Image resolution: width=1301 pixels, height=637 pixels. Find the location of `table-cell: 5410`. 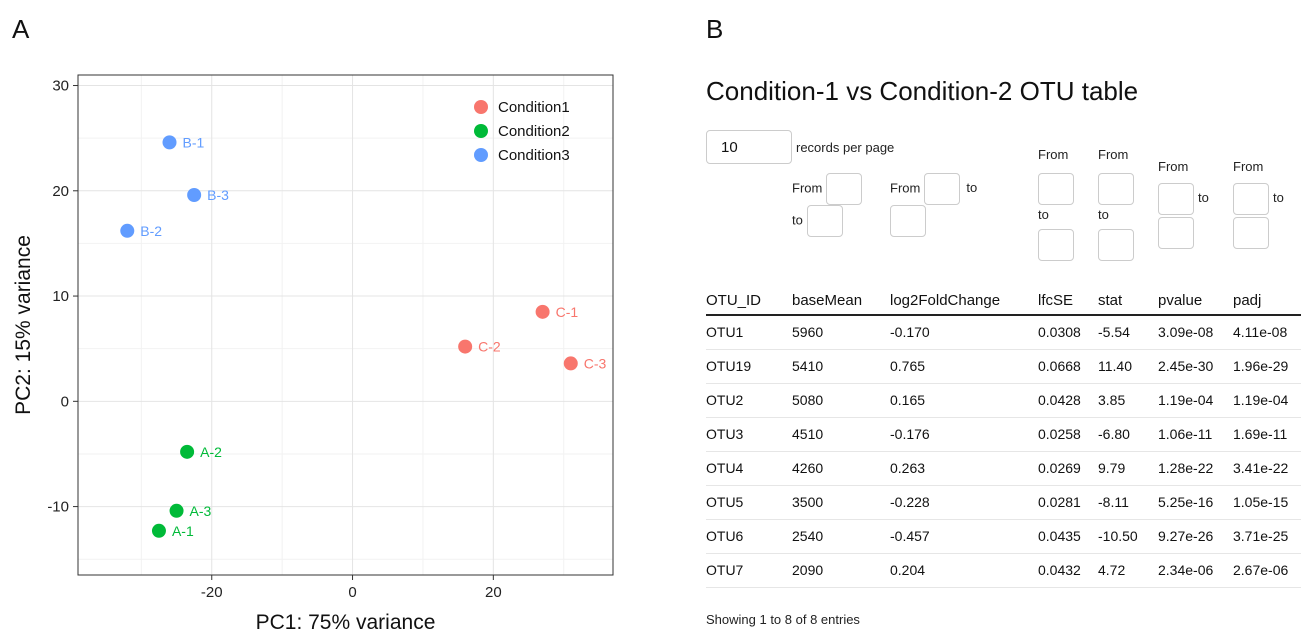

table-cell: 5410 is located at coordinates (841, 366).